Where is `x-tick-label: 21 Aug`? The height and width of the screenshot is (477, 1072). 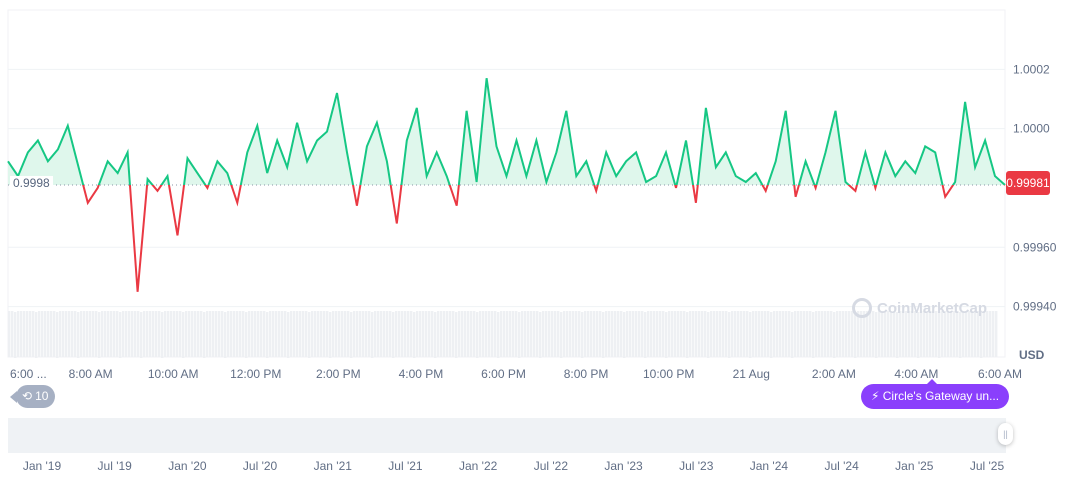
x-tick-label: 21 Aug is located at coordinates (751, 374).